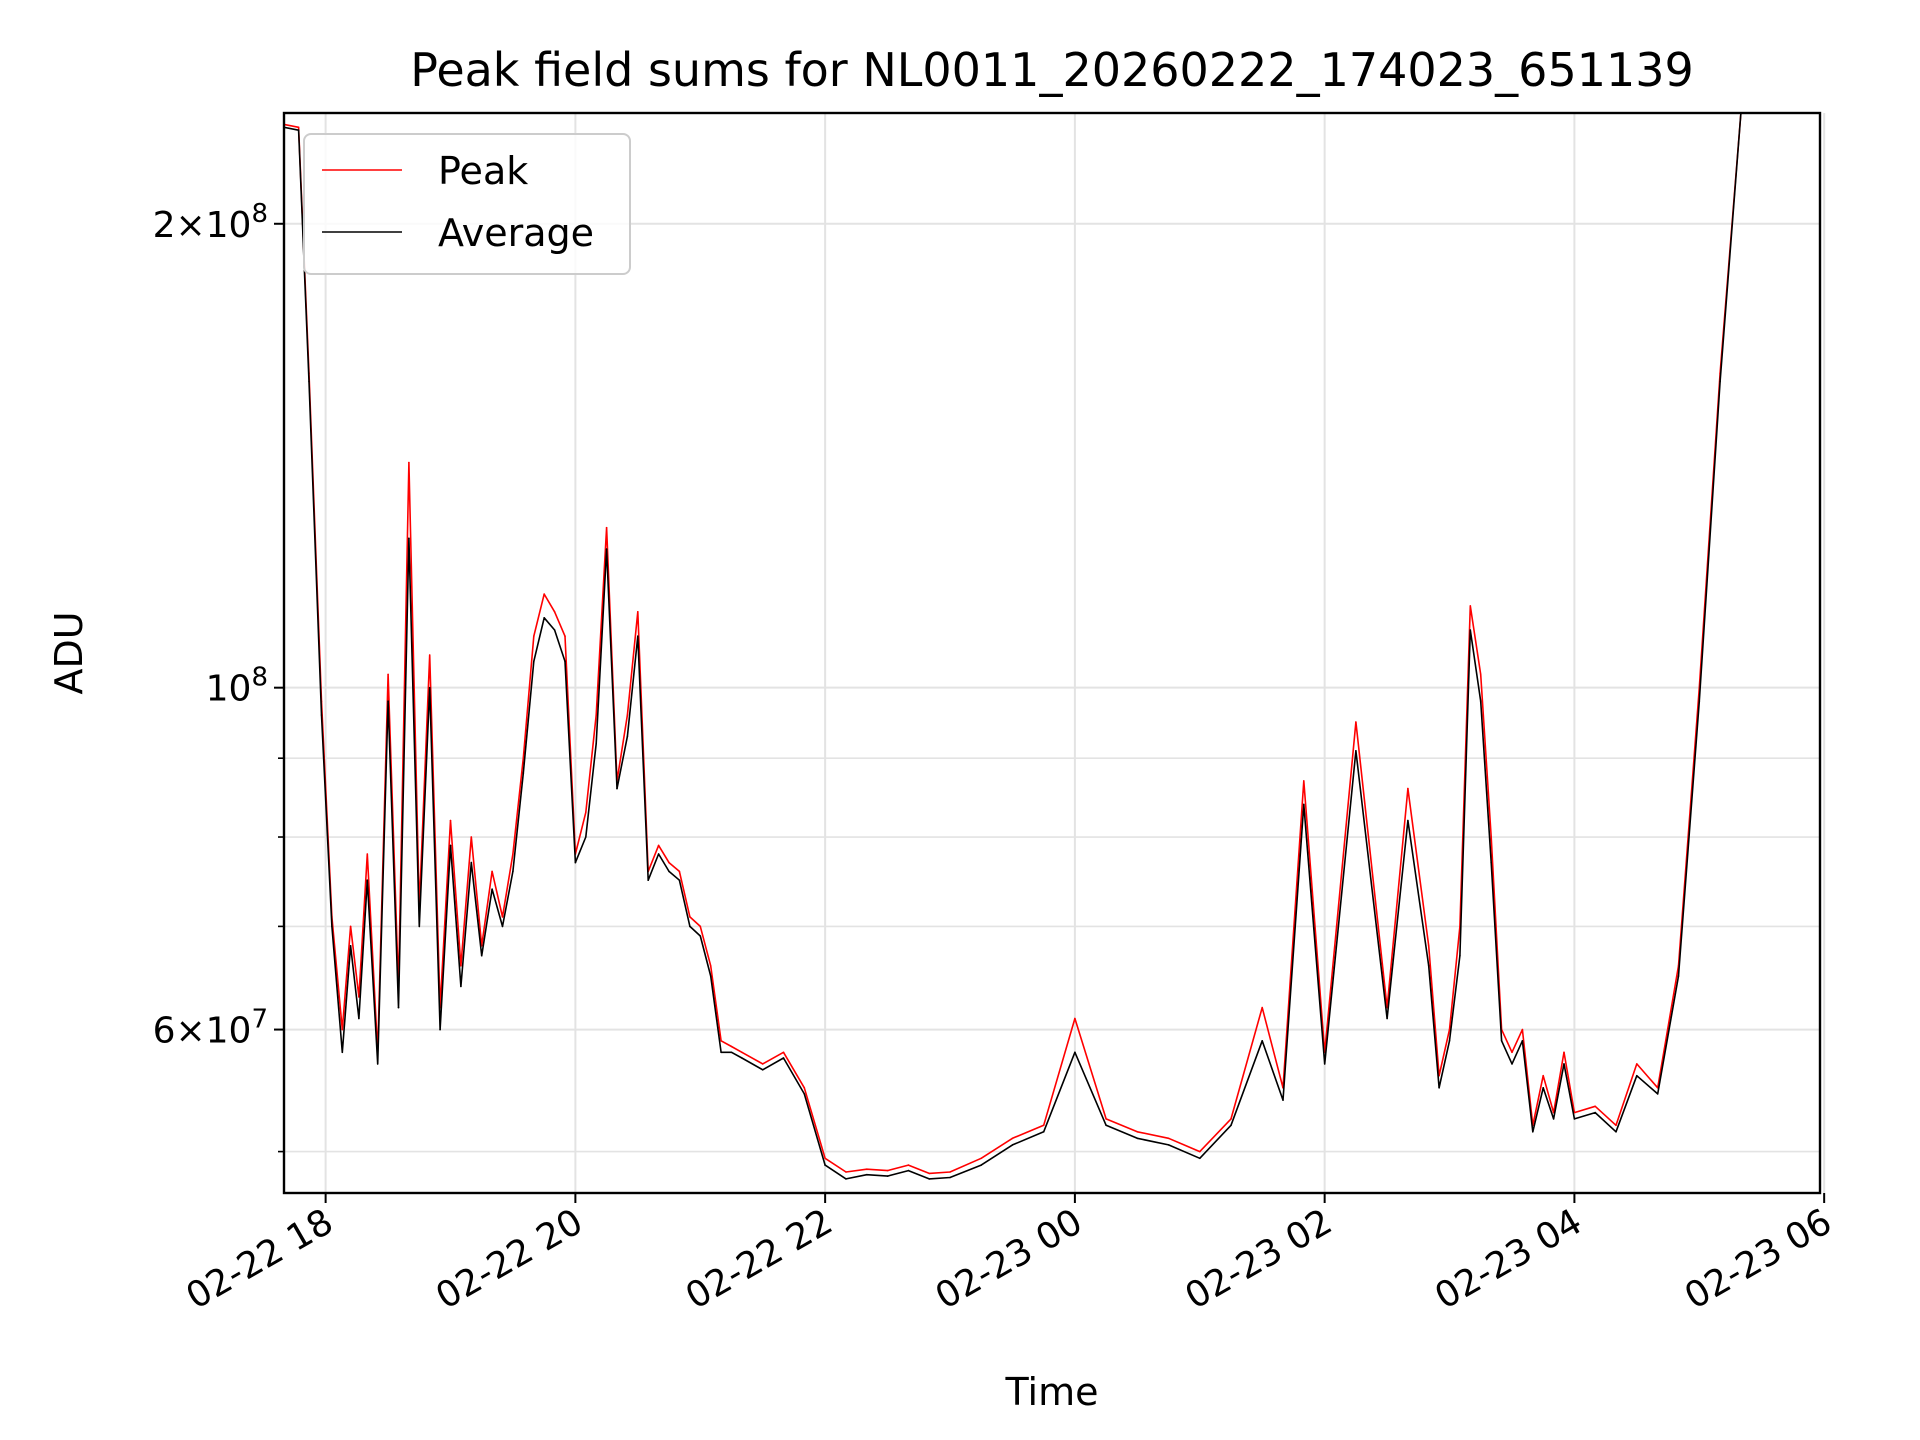 The height and width of the screenshot is (1440, 1920). What do you see at coordinates (229, 689) in the screenshot?
I see `y-tick-base: 10` at bounding box center [229, 689].